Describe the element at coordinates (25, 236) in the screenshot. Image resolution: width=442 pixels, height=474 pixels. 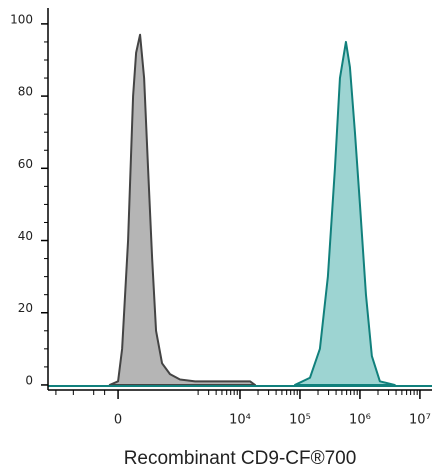
I see `y-tick-label: 40` at that location.